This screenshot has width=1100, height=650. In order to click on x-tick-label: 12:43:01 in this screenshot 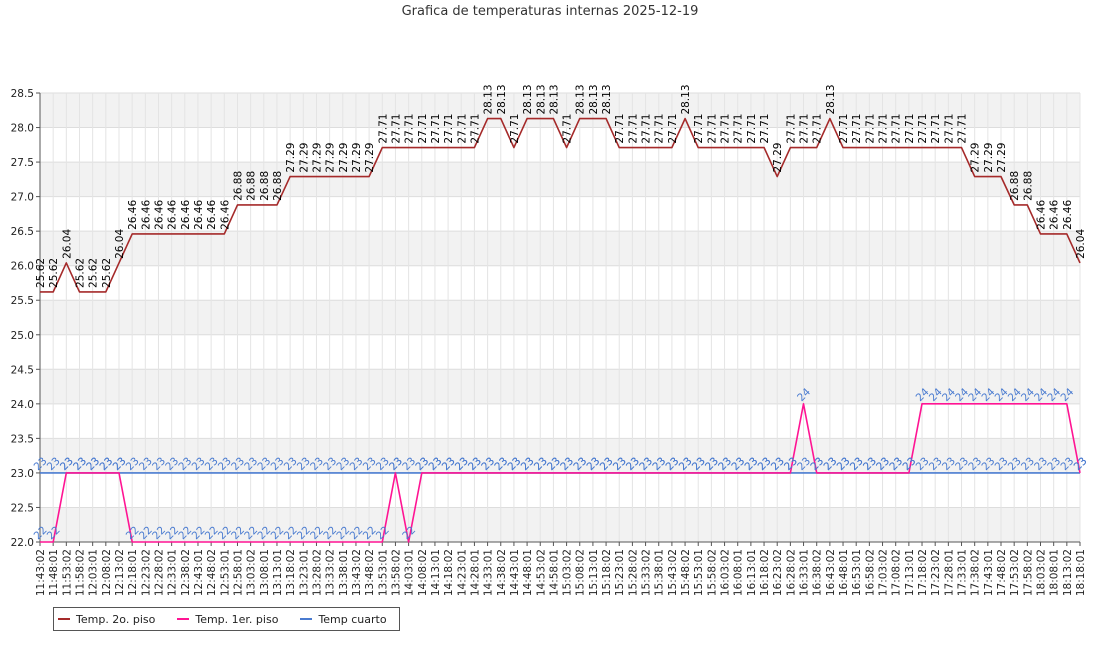, I will do `click(199, 572)`.